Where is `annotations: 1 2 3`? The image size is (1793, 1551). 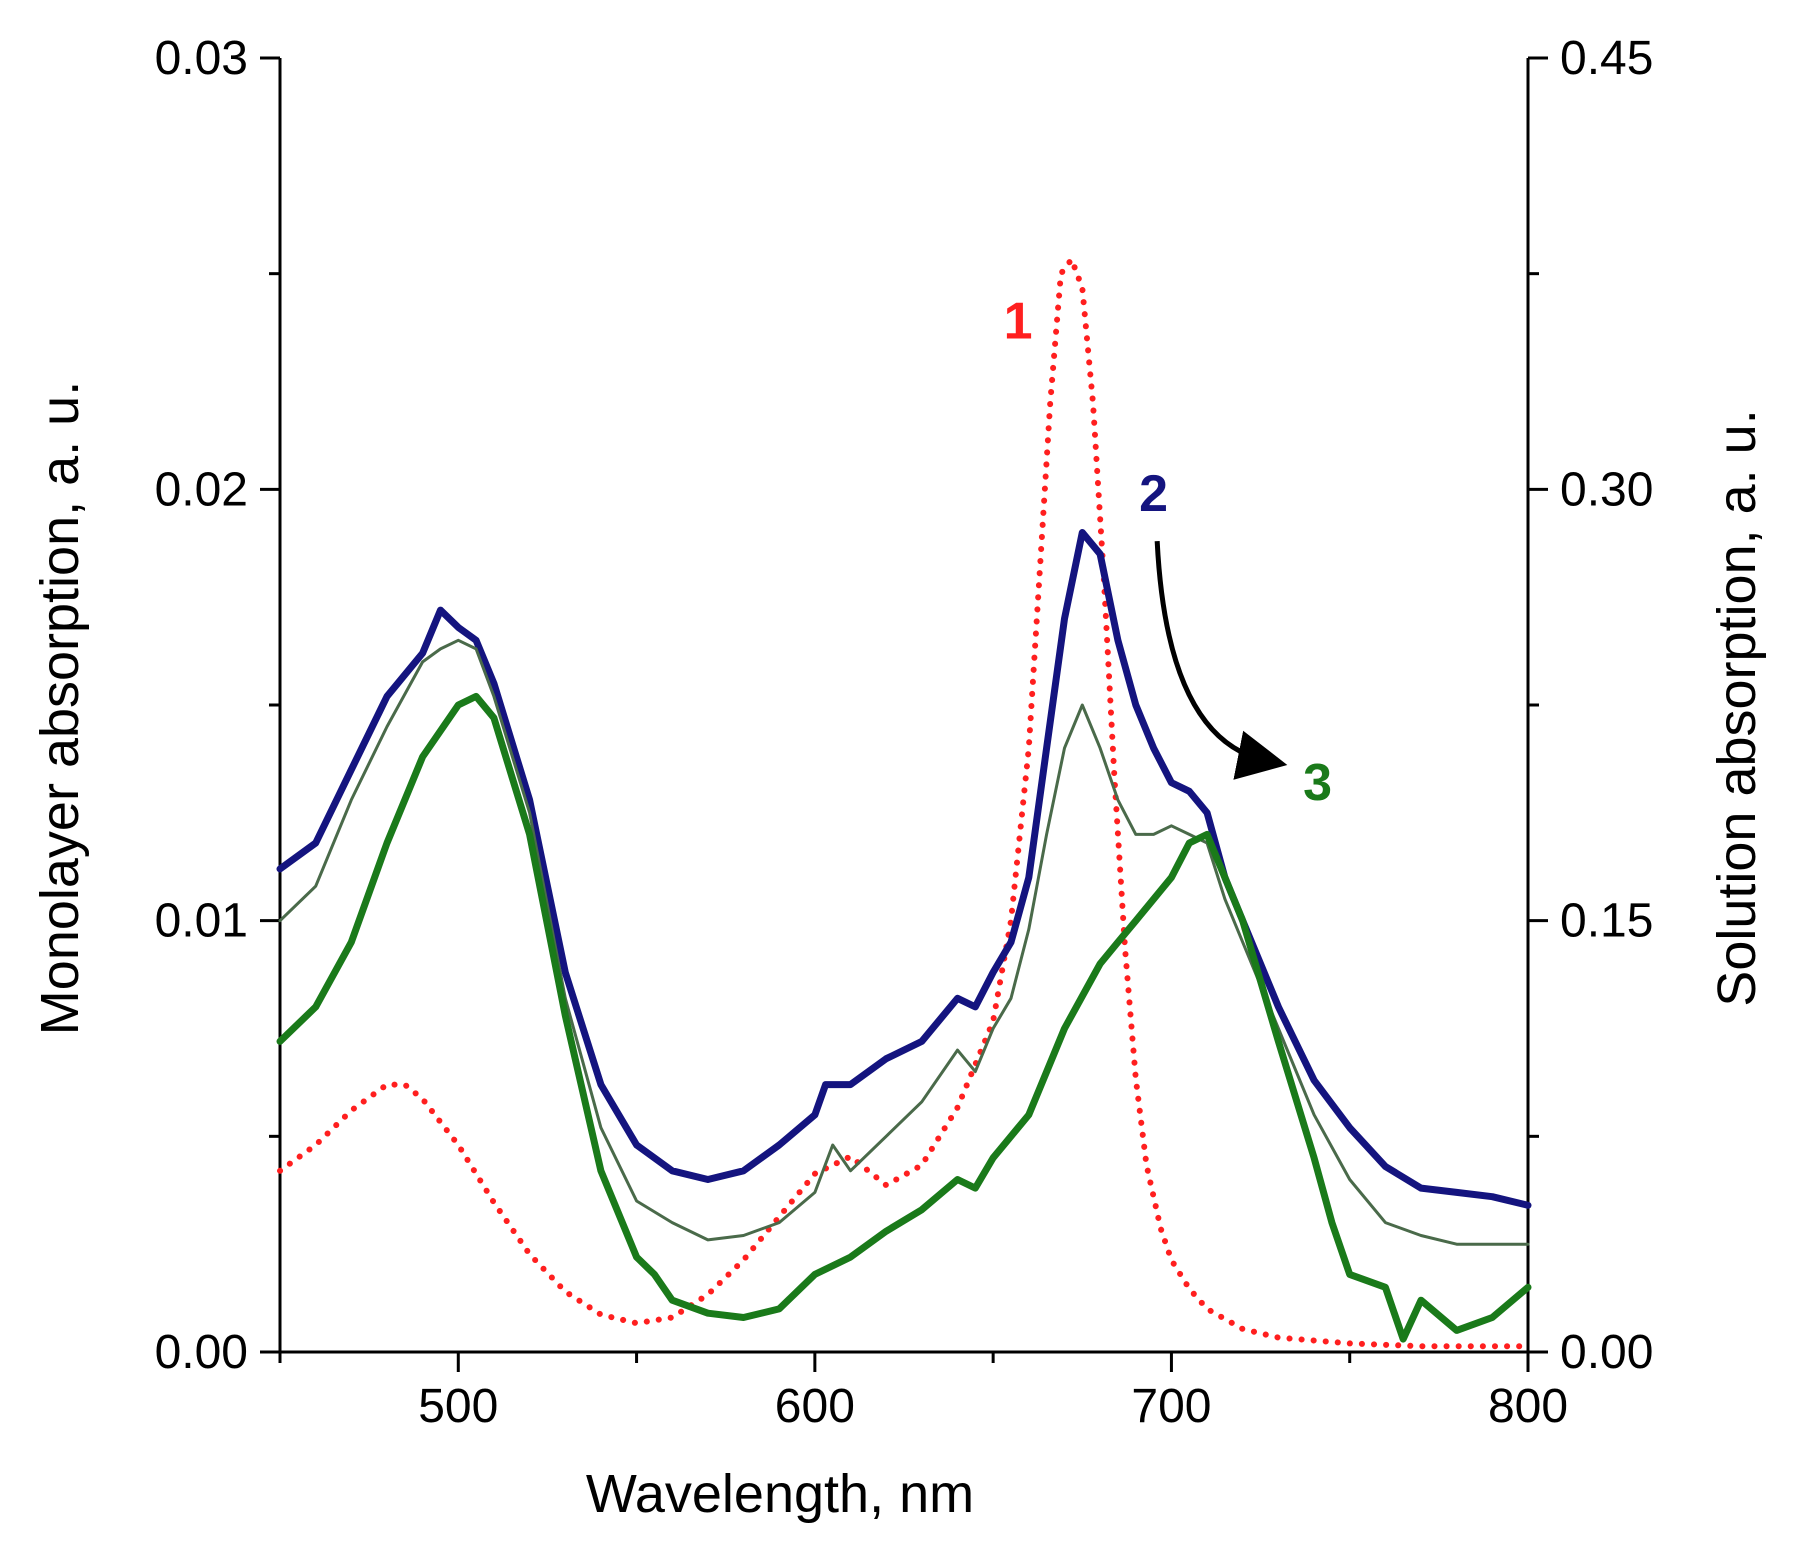
annotations: 1 2 3 is located at coordinates (1168, 552).